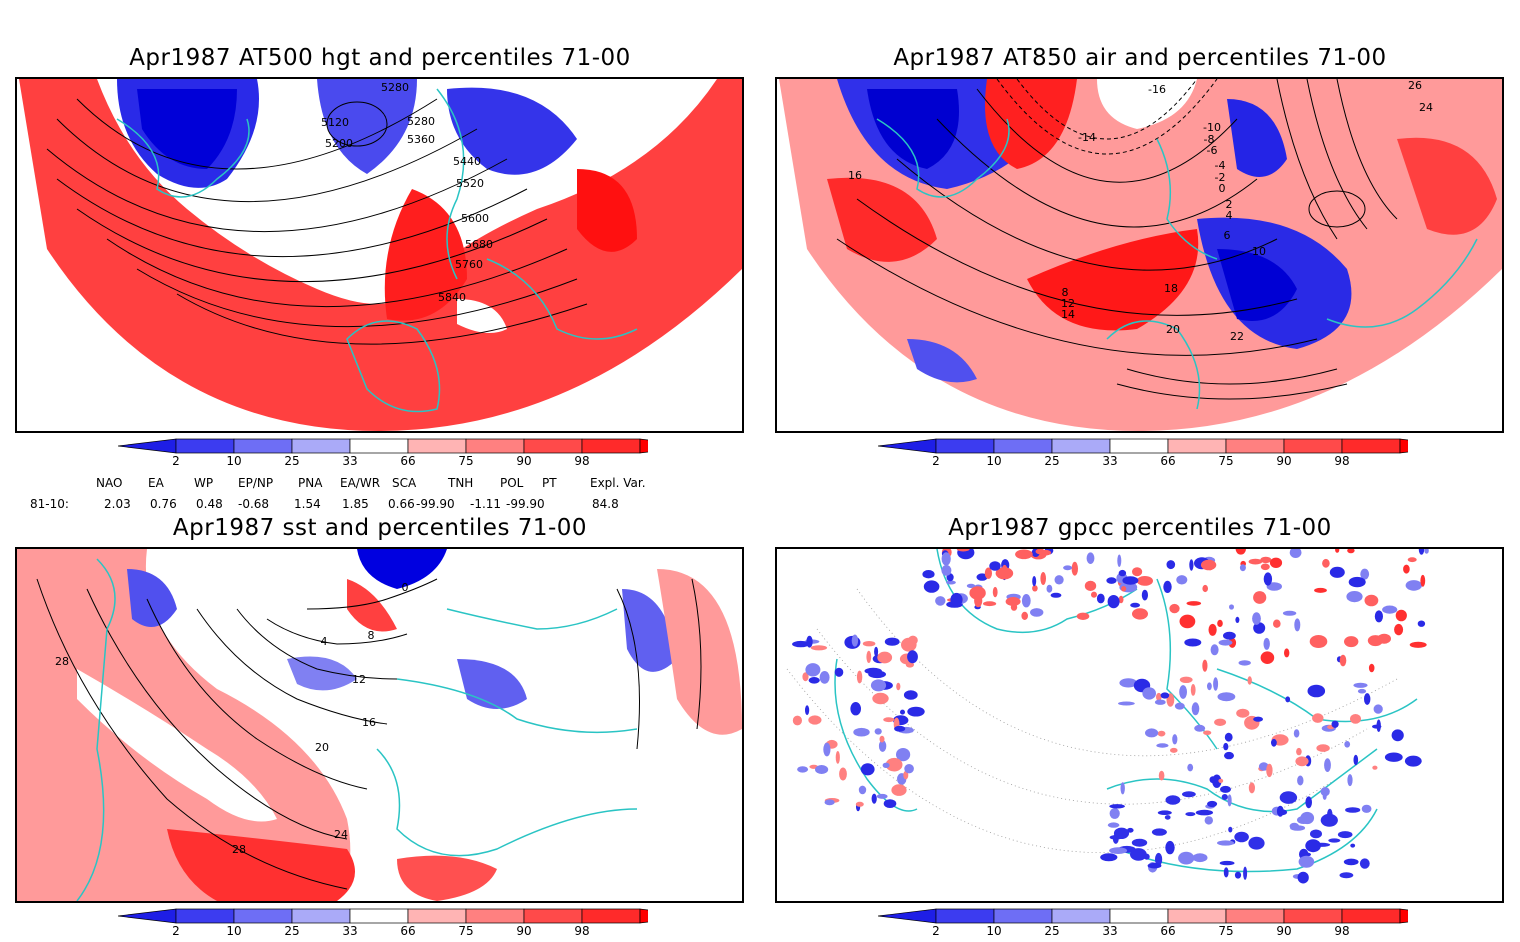 This screenshot has height=942, width=1520. What do you see at coordinates (335, 122) in the screenshot?
I see `contour-label: 5120` at bounding box center [335, 122].